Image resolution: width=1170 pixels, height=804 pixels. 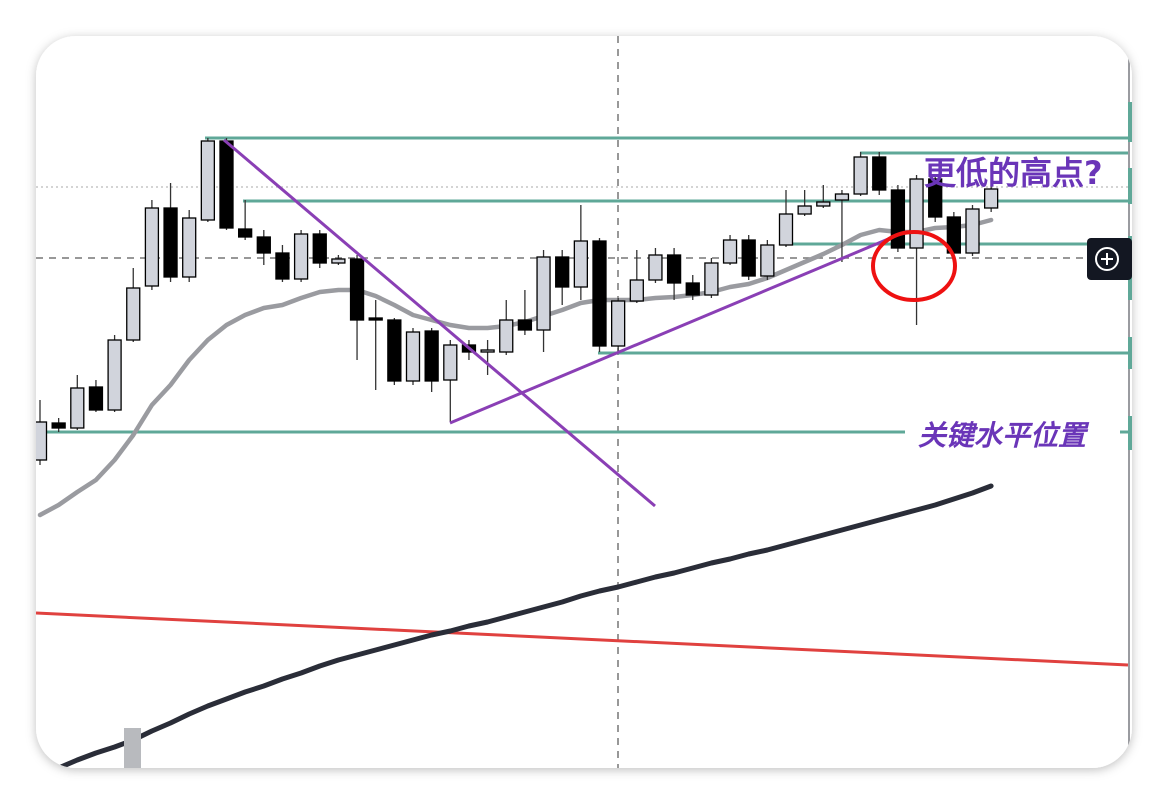 I want to click on add-button, so click(x=1109, y=259).